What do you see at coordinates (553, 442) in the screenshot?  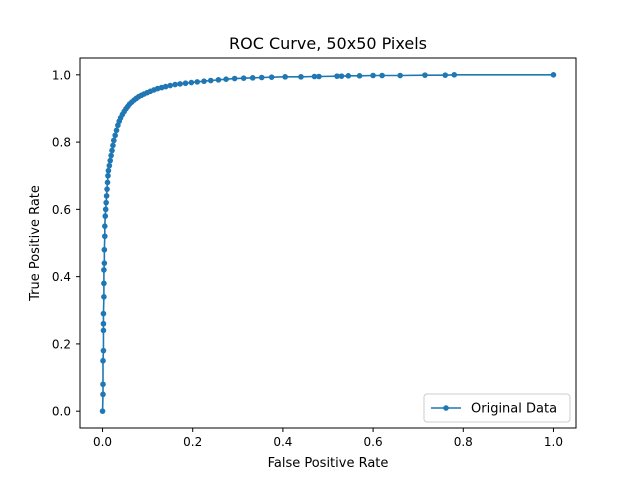 I see `x-tick-label: 1.0` at bounding box center [553, 442].